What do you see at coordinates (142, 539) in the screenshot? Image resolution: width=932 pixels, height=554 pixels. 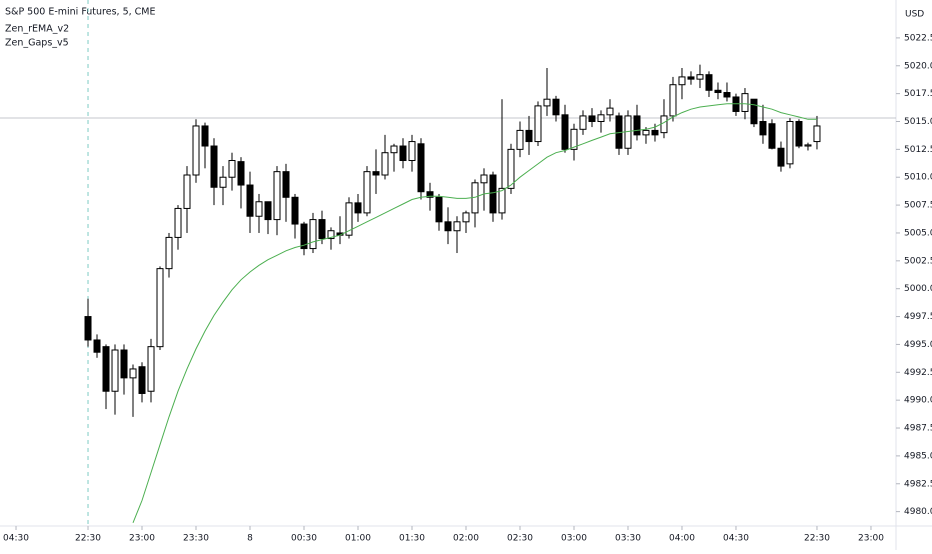 I see `x-tick-label: 23:00` at bounding box center [142, 539].